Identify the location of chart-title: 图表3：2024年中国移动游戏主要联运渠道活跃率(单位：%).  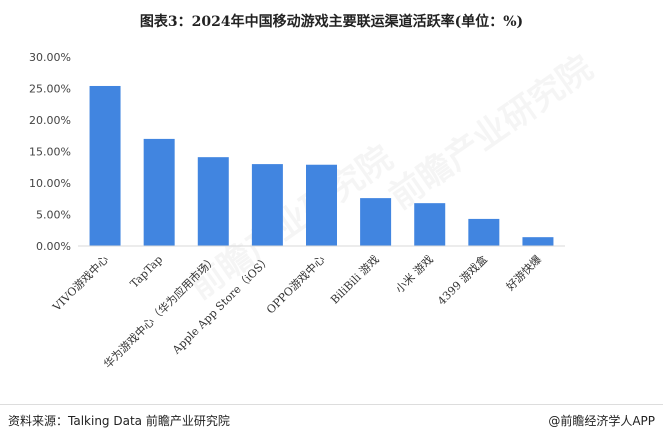
(331, 22).